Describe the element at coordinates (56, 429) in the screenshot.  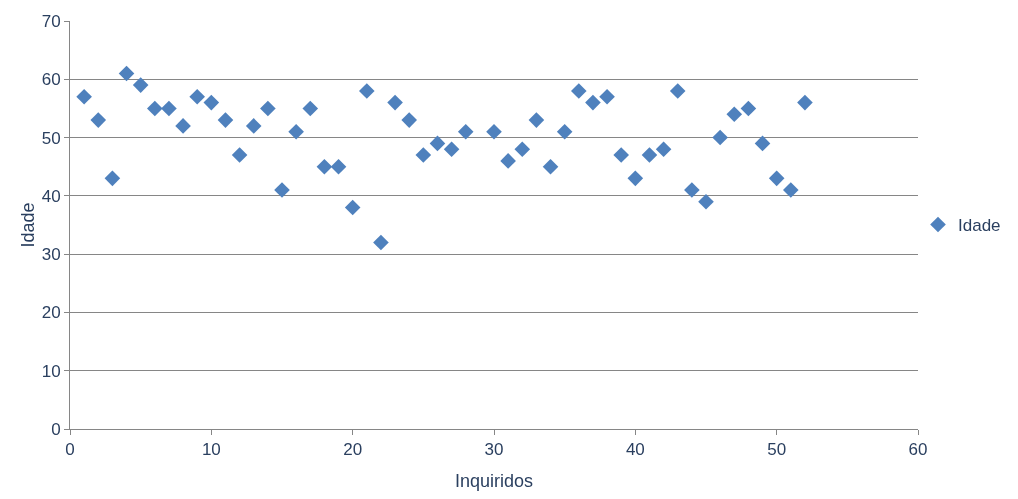
I see `y-tick-label: 0` at that location.